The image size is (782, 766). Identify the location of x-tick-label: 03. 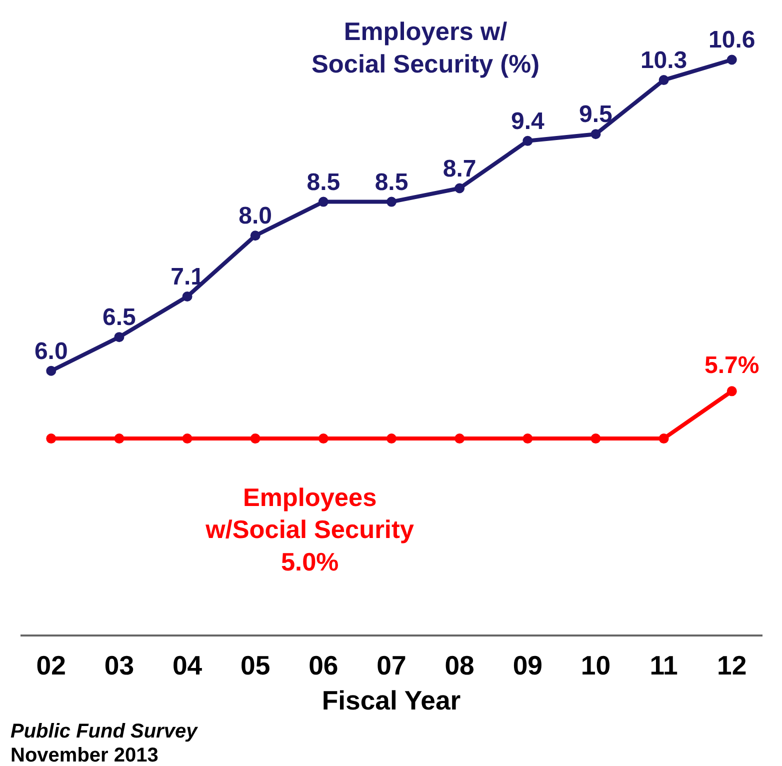
(119, 665).